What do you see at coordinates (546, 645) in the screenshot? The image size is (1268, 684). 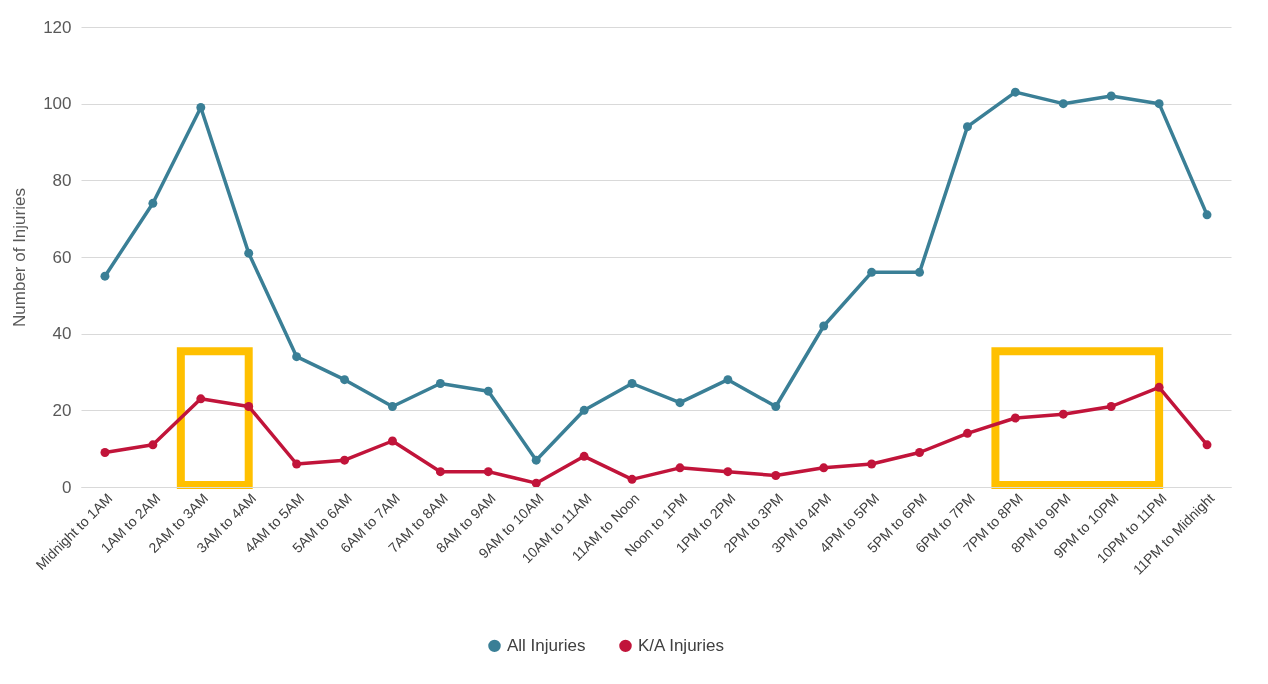 I see `legend-label: All Injuries` at bounding box center [546, 645].